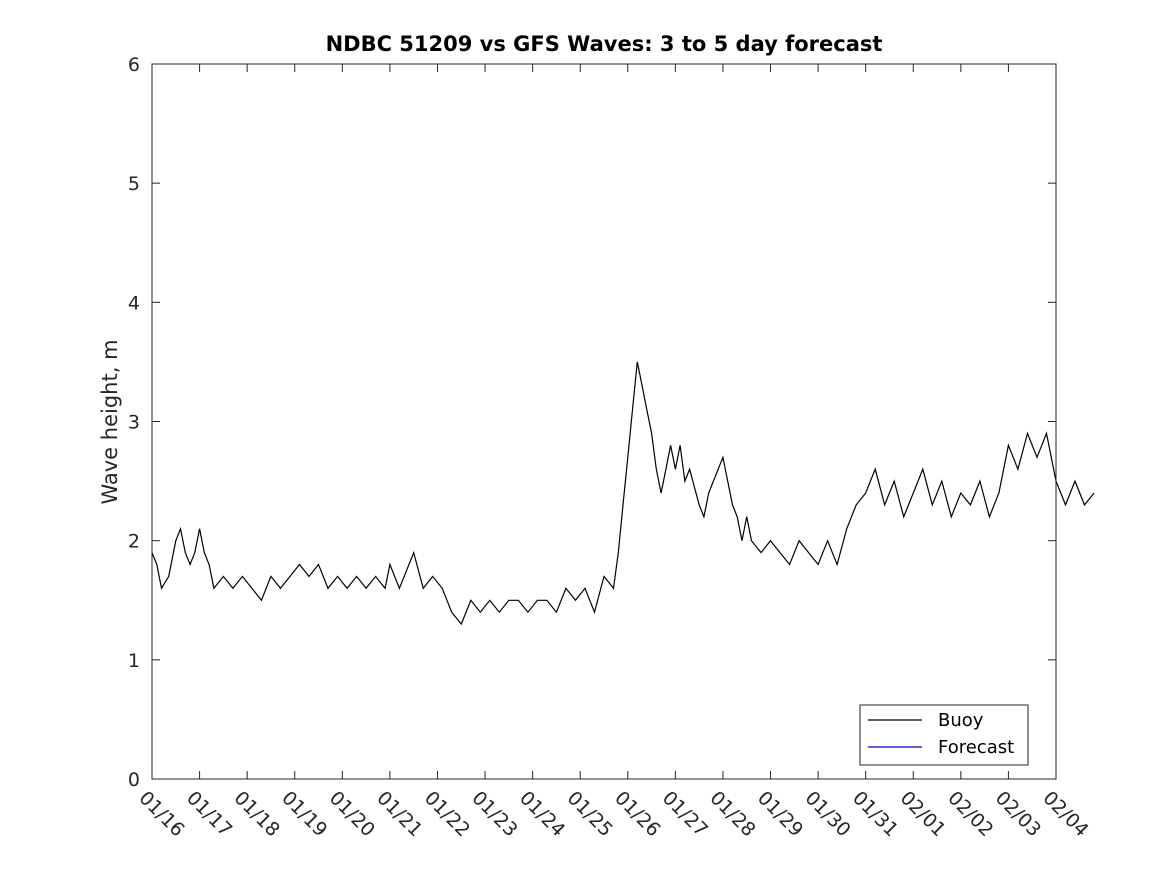 The height and width of the screenshot is (875, 1167). What do you see at coordinates (134, 542) in the screenshot?
I see `y-tick-label: 2` at bounding box center [134, 542].